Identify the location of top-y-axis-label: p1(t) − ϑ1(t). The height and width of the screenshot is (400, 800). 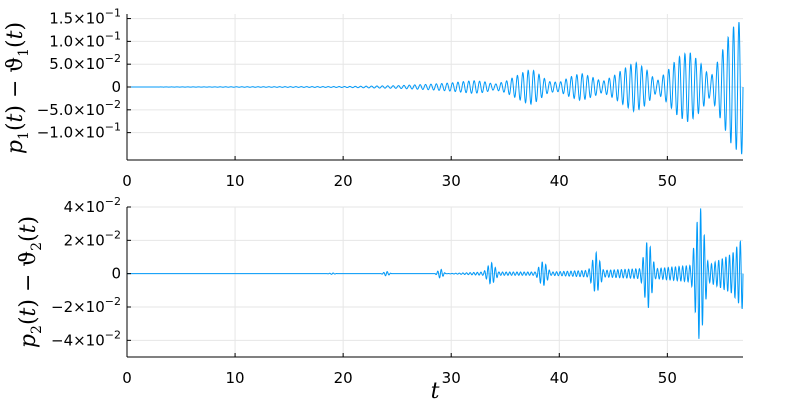
(17, 88).